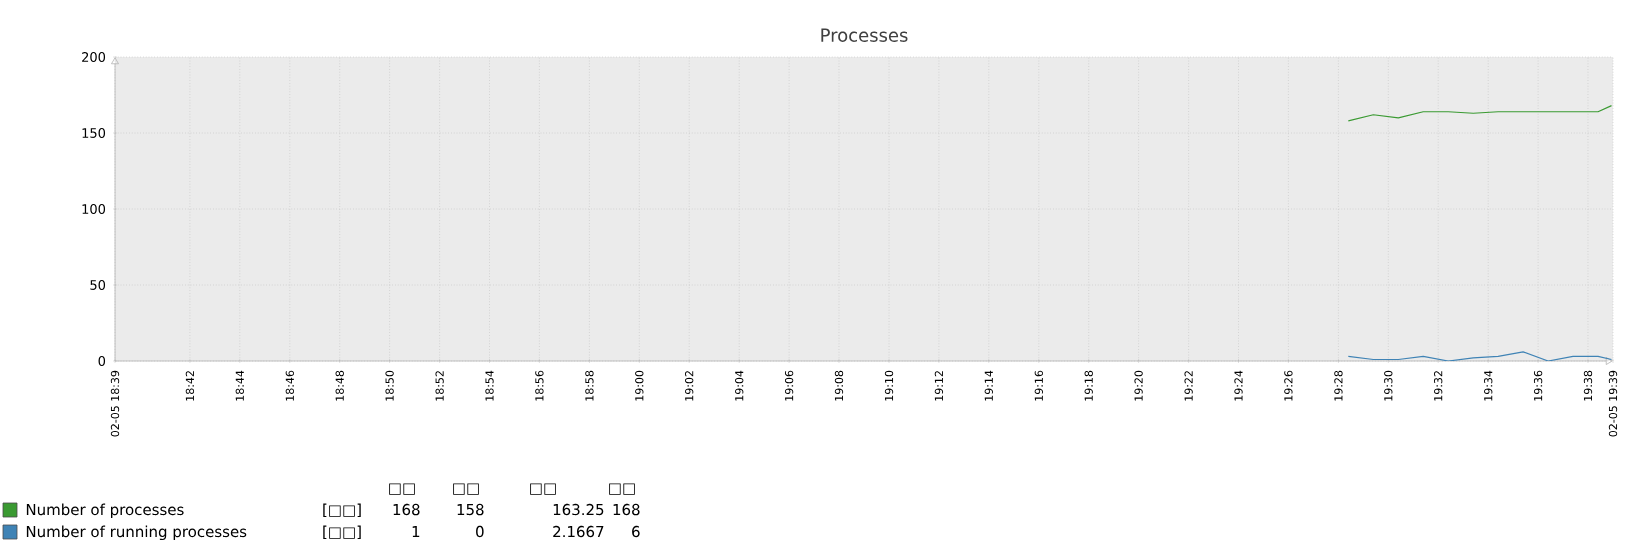  Describe the element at coordinates (988, 385) in the screenshot. I see `x-tick-label: 19:14` at that location.